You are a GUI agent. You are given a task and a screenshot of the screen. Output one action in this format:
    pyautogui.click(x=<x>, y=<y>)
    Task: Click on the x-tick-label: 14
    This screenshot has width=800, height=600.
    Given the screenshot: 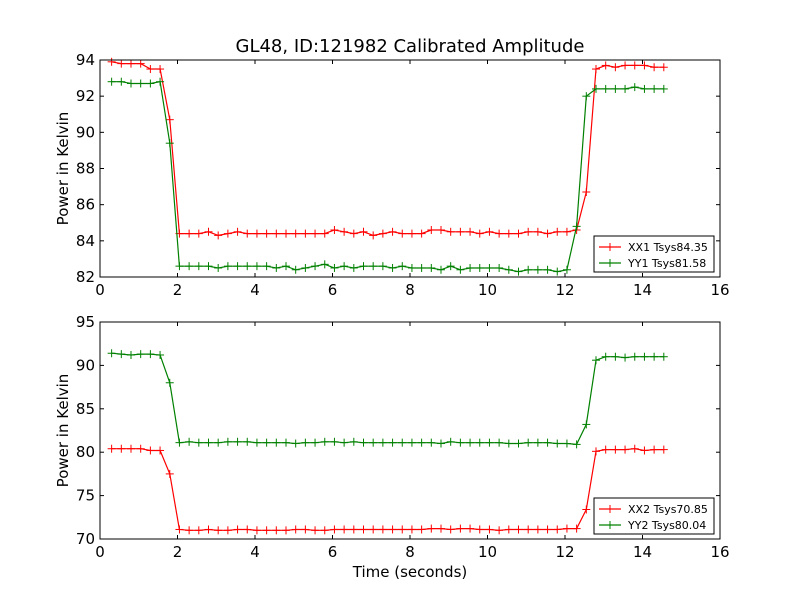 What is the action you would take?
    pyautogui.click(x=642, y=290)
    